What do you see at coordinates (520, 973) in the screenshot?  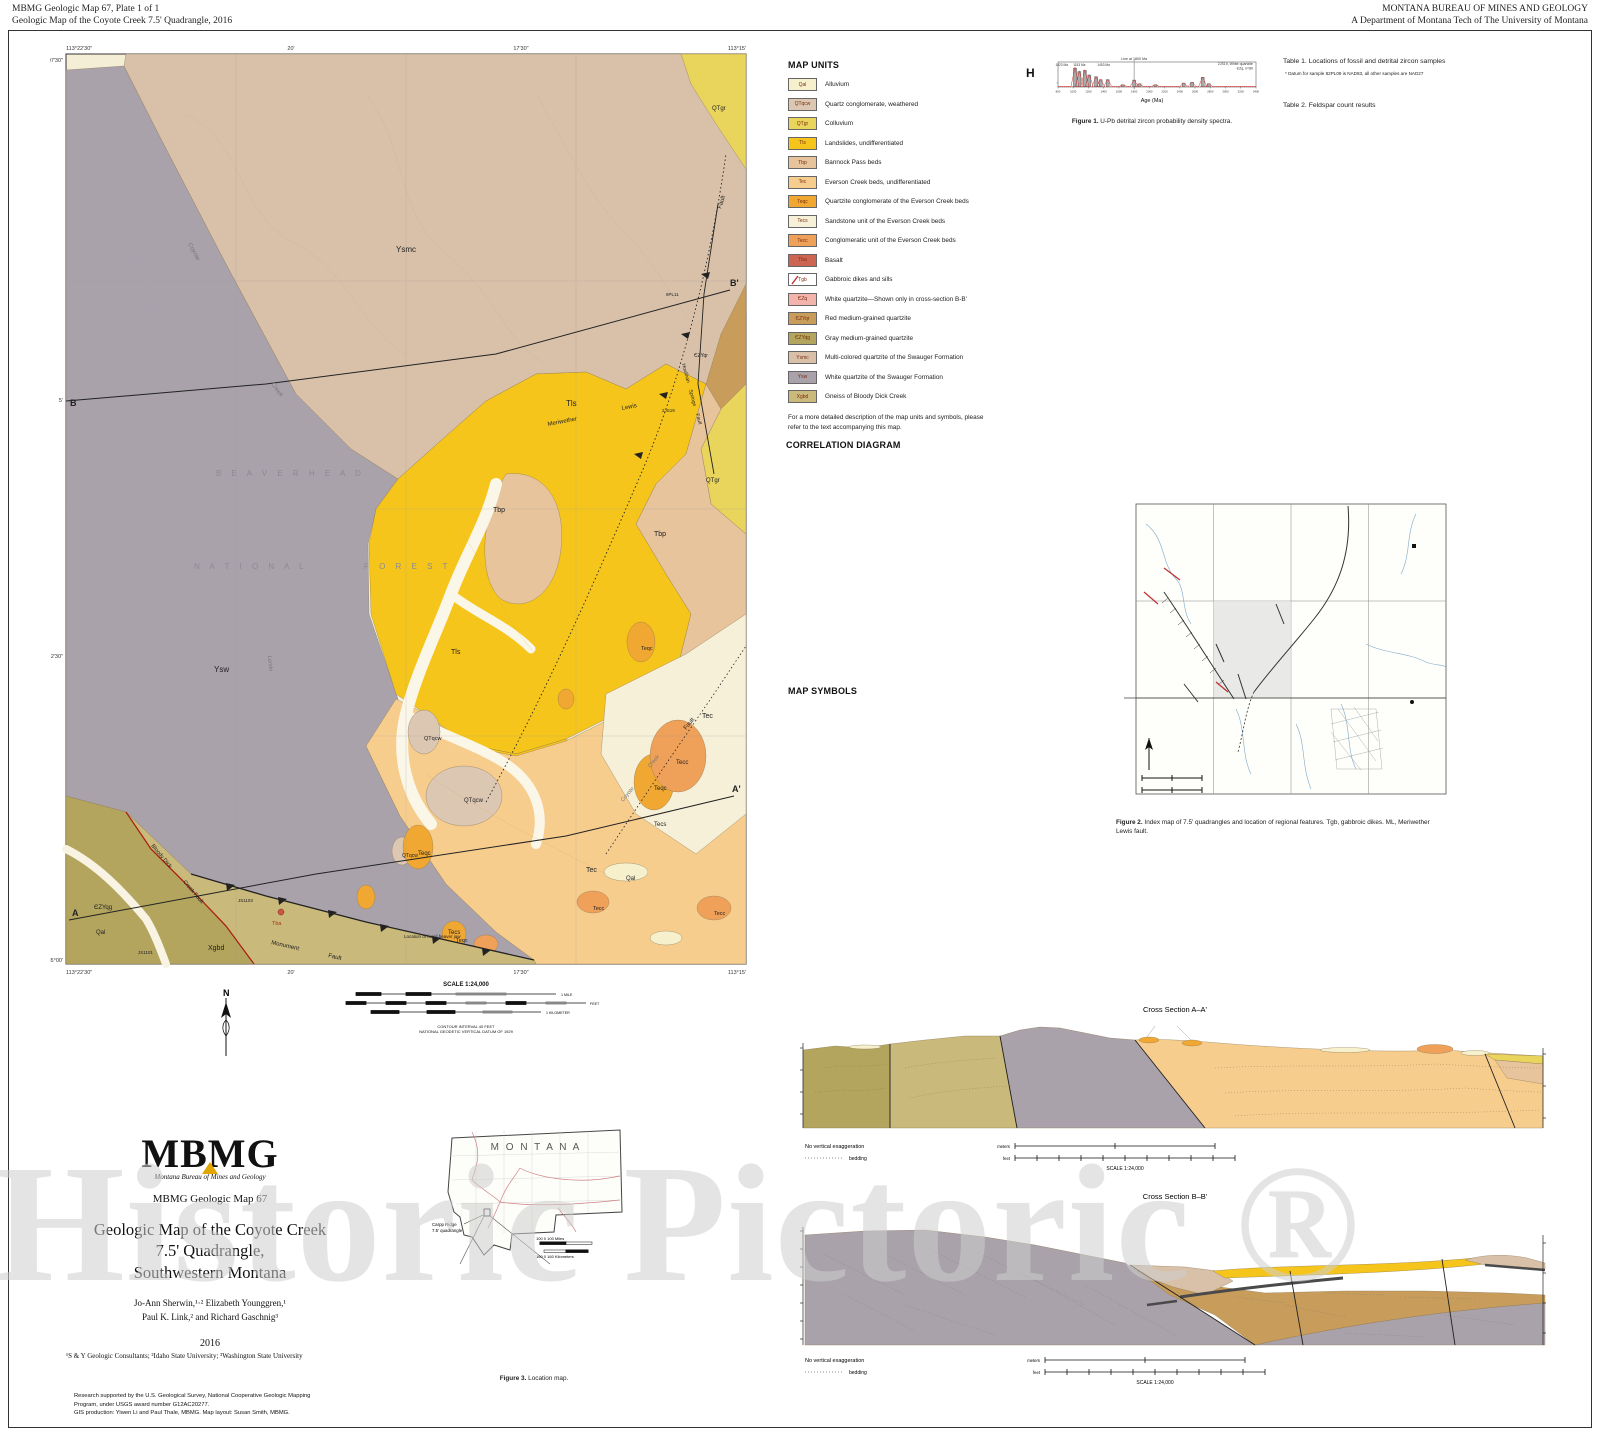 I see `edge-coord-bottom: 17'30"` at bounding box center [520, 973].